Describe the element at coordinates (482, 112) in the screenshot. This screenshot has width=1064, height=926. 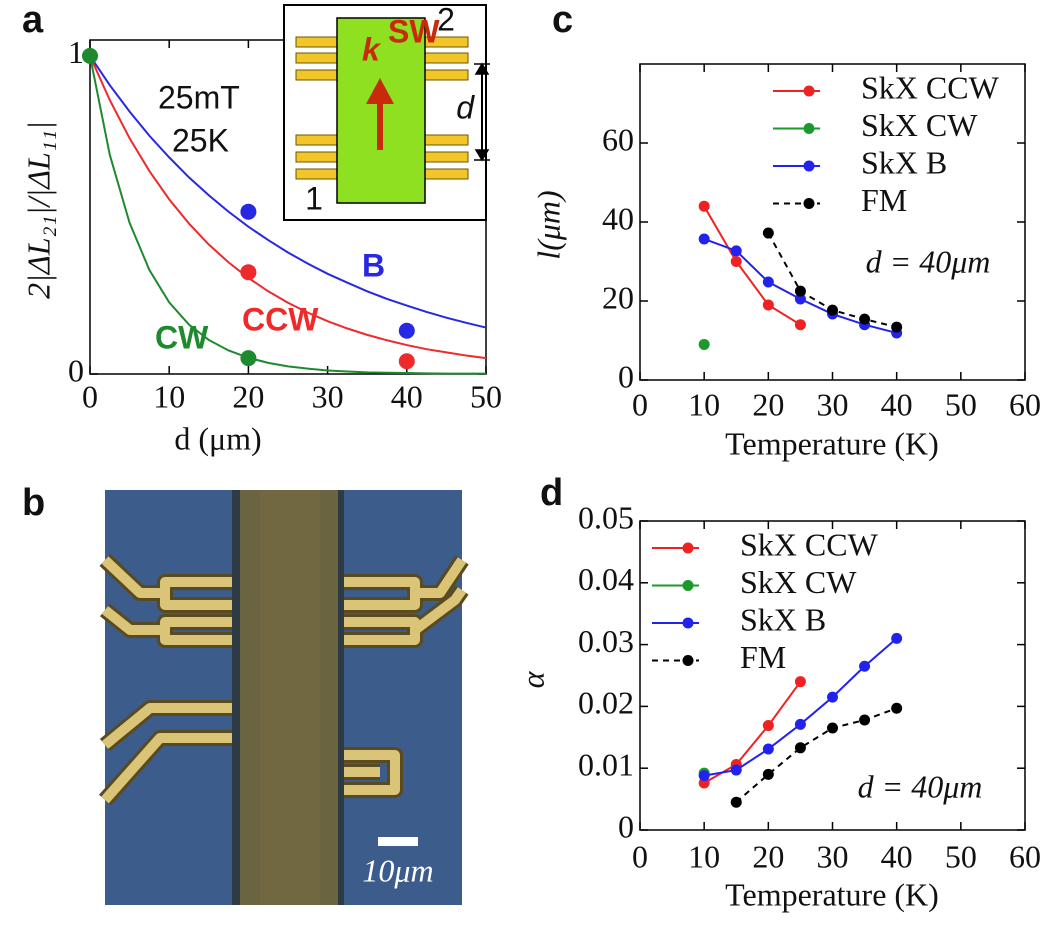
I see `distance-arrow-head` at that location.